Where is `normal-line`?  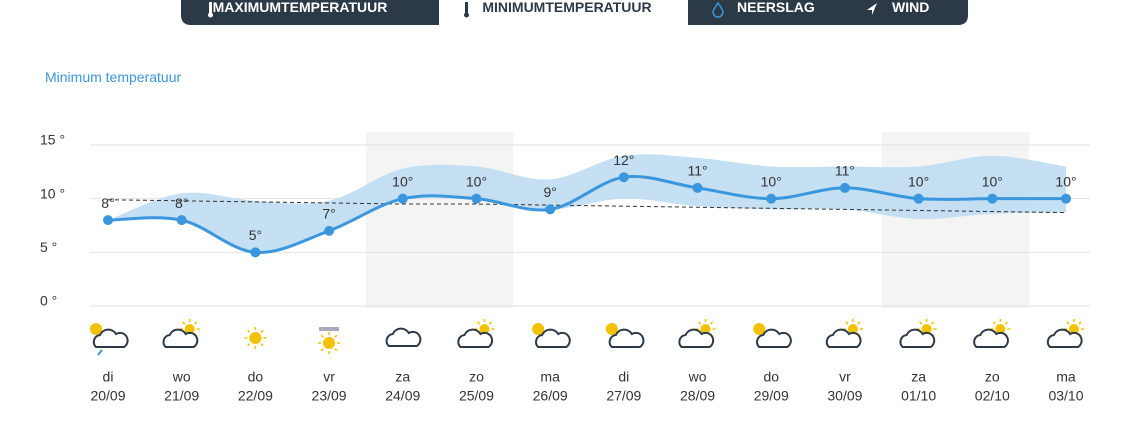 normal-line is located at coordinates (587, 206).